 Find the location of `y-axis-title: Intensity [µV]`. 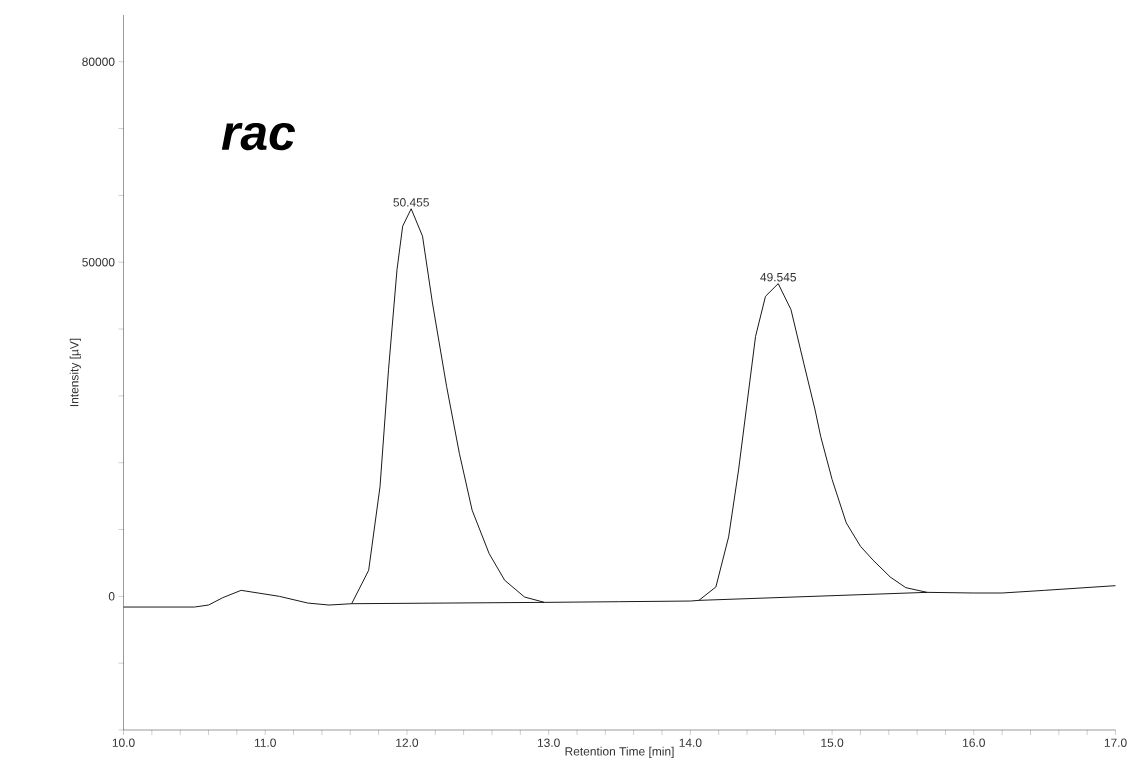

y-axis-title: Intensity [µV] is located at coordinates (75, 372).